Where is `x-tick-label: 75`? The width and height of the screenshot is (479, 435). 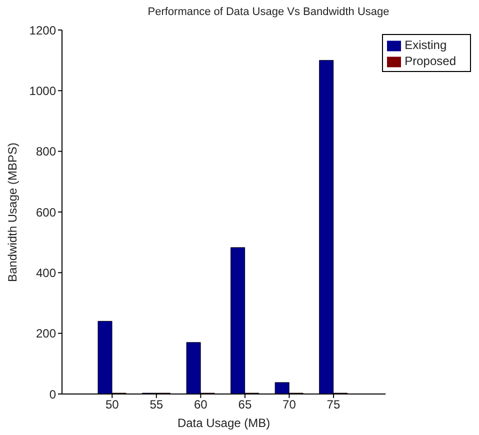
x-tick-label: 75 is located at coordinates (333, 405).